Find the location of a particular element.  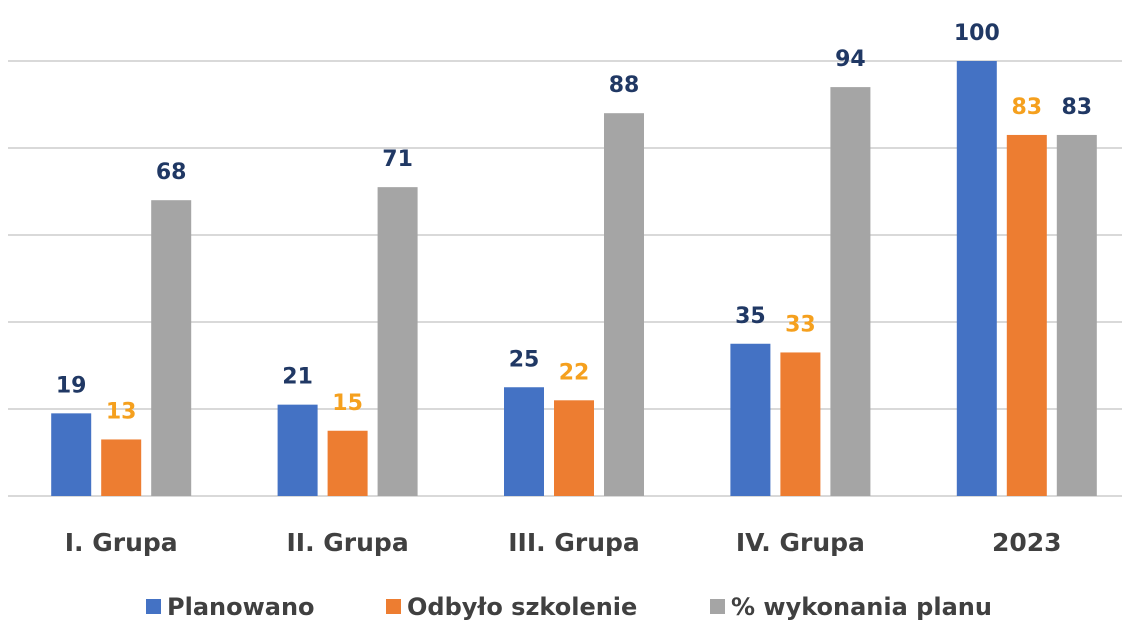

data-label: 25 is located at coordinates (524, 359).